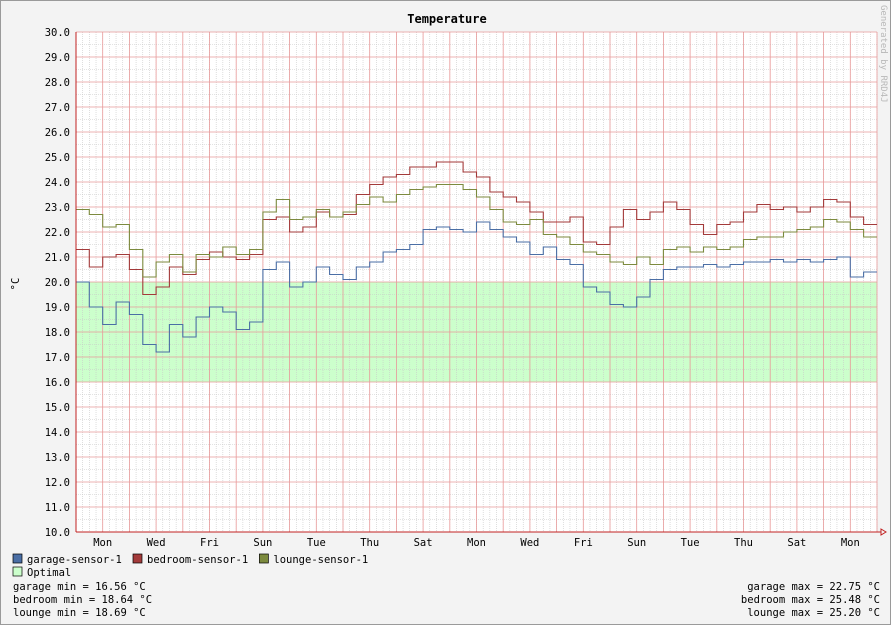 This screenshot has height=625, width=891. What do you see at coordinates (74, 560) in the screenshot?
I see `legend-label: garage-sensor-1` at bounding box center [74, 560].